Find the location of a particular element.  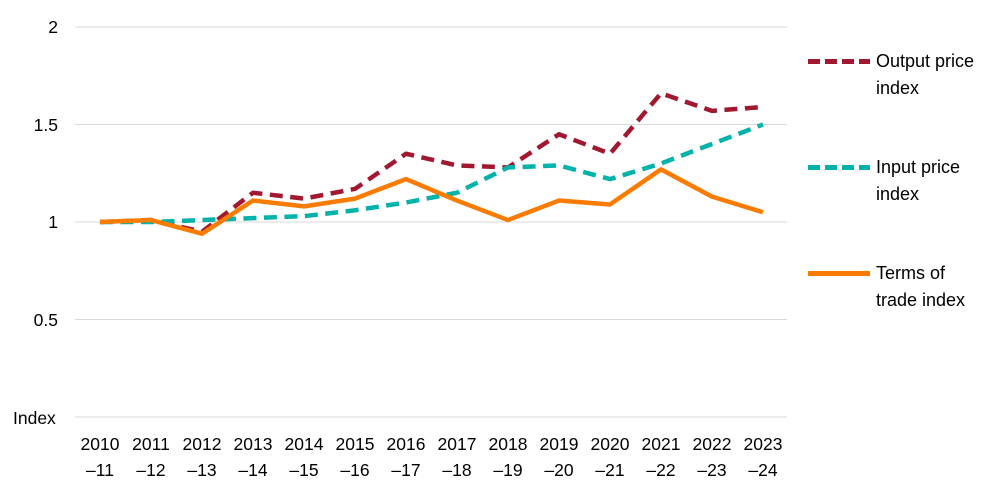

x-tick-label-line: 2017 is located at coordinates (457, 444).